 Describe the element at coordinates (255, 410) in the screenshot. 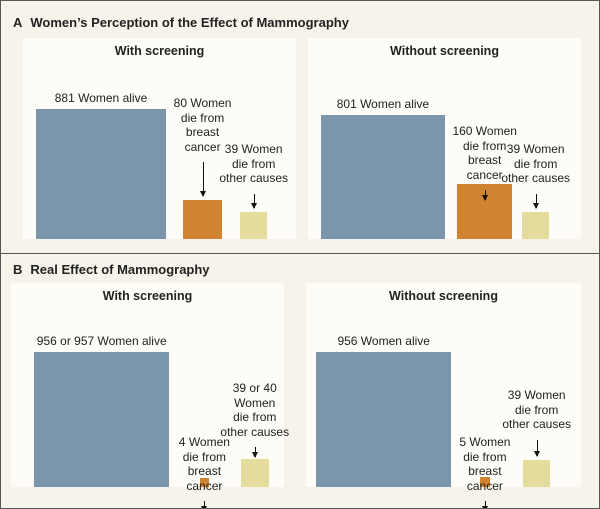

I see `label-other-causes: 39 or 40 Women die from other causes` at that location.